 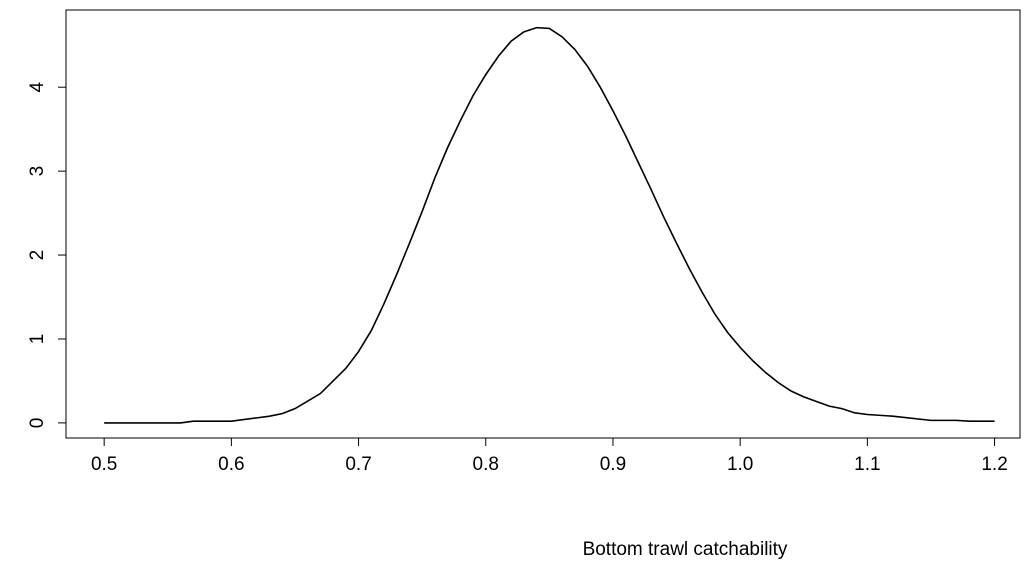 What do you see at coordinates (231, 464) in the screenshot?
I see `x-tick-label: 0.6` at bounding box center [231, 464].